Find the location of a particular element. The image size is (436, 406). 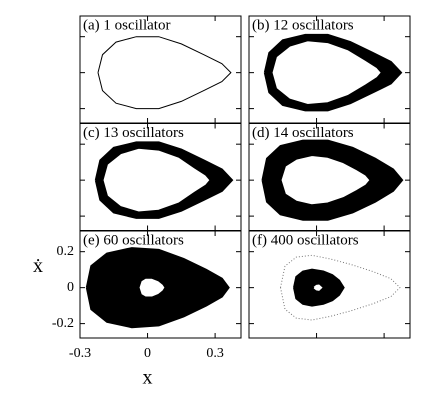

panel-title: (b) 12 oscillators is located at coordinates (303, 25).